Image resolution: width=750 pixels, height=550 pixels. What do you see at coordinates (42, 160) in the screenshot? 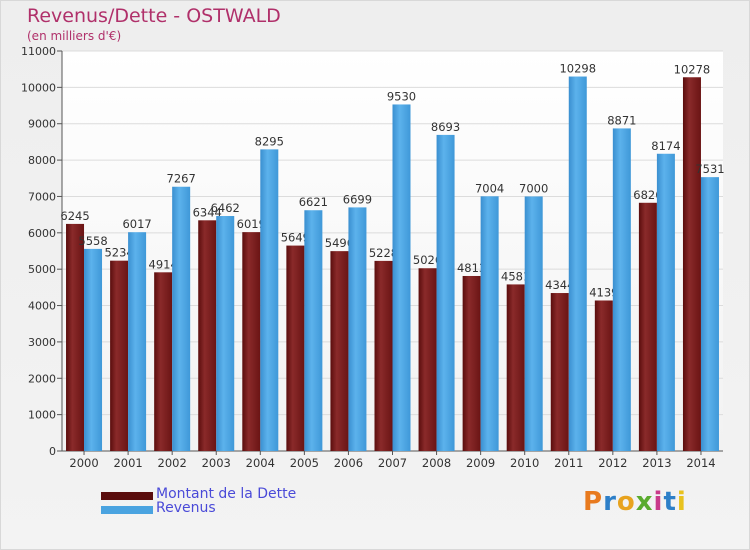
I see `y-tick-label: 8000` at bounding box center [42, 160].